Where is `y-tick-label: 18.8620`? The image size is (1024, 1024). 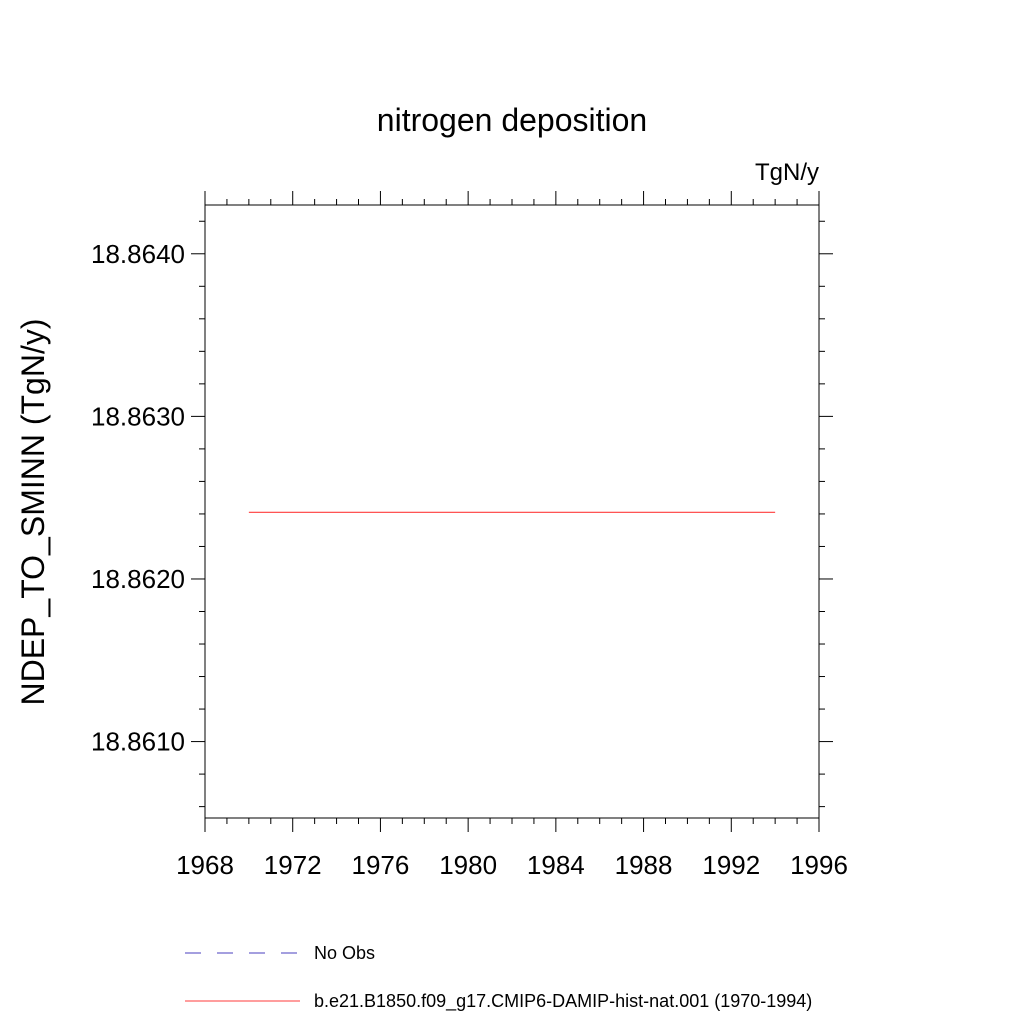
y-tick-label: 18.8620 is located at coordinates (138, 579).